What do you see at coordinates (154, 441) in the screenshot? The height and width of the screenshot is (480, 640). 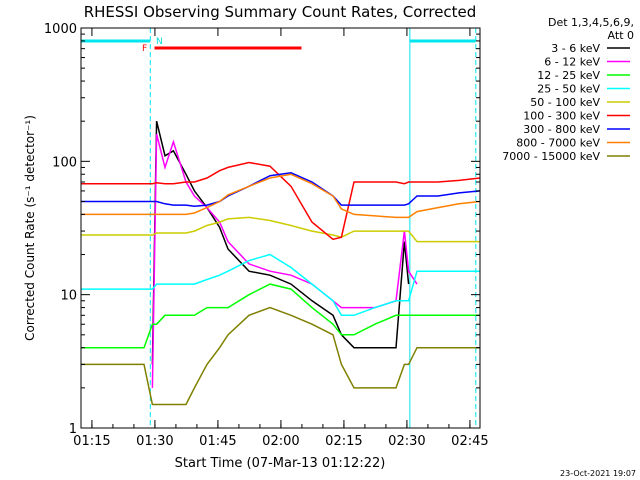 I see `x-tick-label-1: 01:30` at bounding box center [154, 441].